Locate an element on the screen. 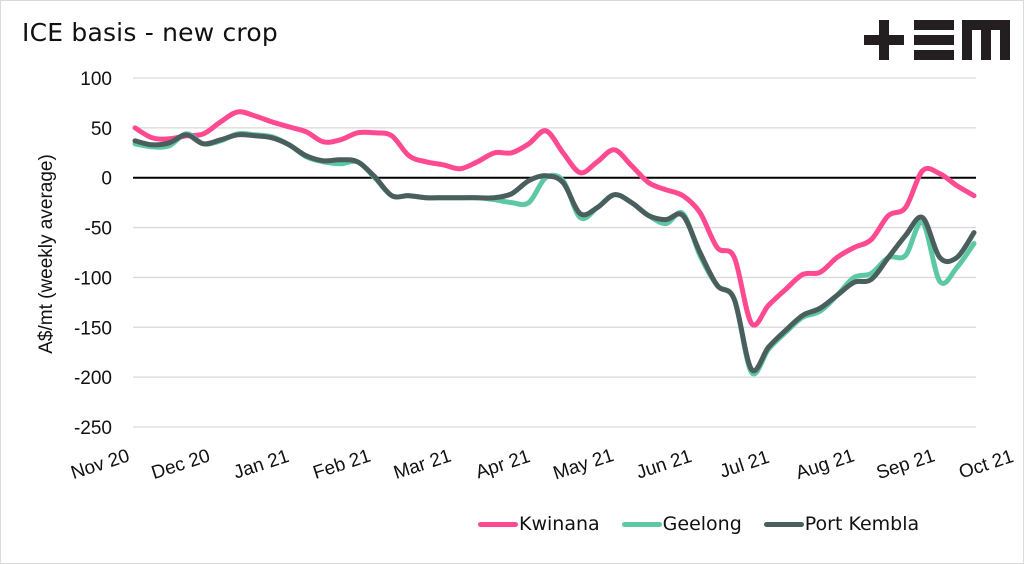 The height and width of the screenshot is (564, 1024). y-tick-label: 0 is located at coordinates (106, 179).